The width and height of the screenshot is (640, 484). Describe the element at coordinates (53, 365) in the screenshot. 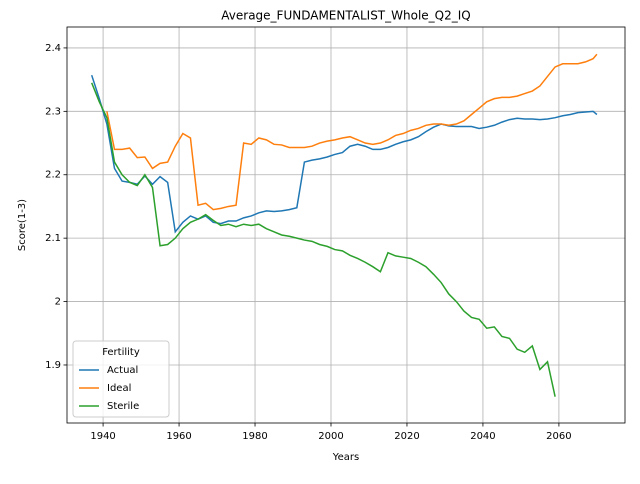

I see `y-tick-label: 1.9` at that location.